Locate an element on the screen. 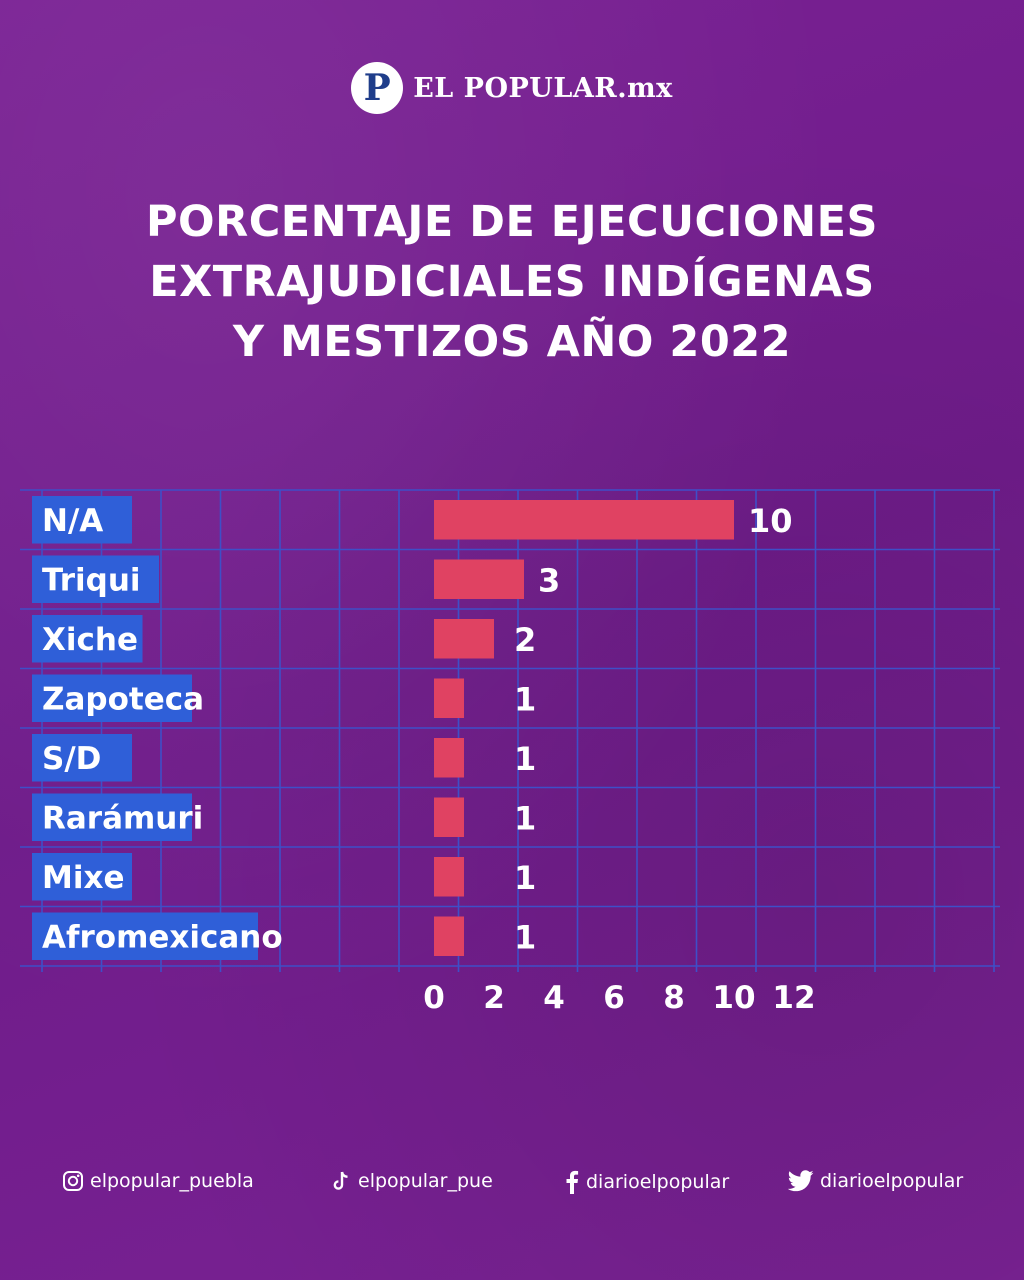 This screenshot has width=1024, height=1280. category-label: Afromexicano is located at coordinates (162, 937).